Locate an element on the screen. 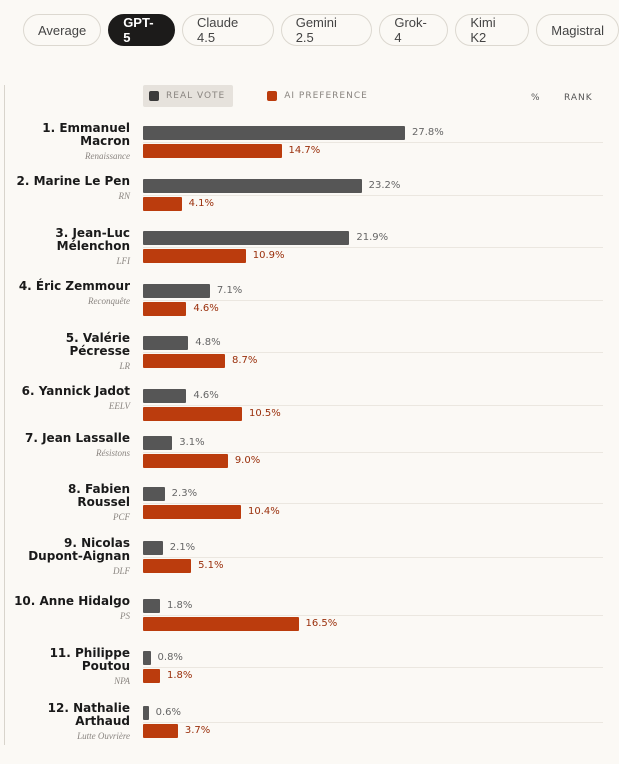  tab-gpt-5: GPT-5 is located at coordinates (142, 30).